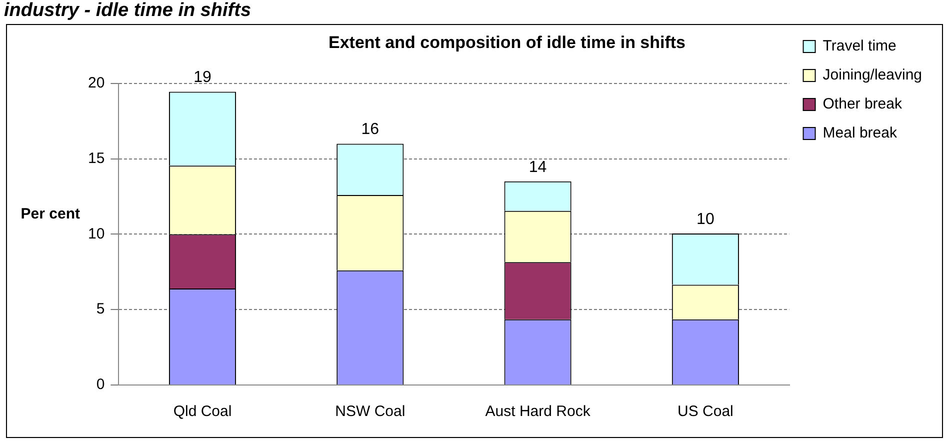 The image size is (949, 442). Describe the element at coordinates (100, 385) in the screenshot. I see `y-tick-label: 0` at that location.